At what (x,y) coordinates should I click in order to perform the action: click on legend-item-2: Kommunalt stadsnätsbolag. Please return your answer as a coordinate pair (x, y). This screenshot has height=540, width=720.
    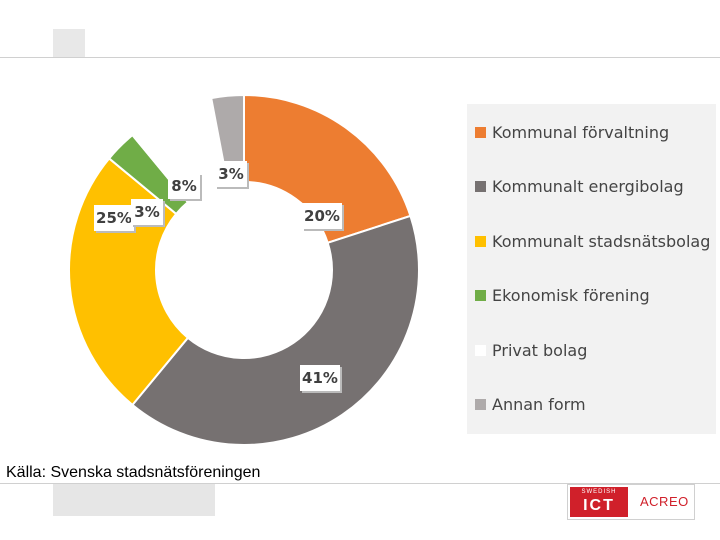
    Looking at the image, I should click on (592, 241).